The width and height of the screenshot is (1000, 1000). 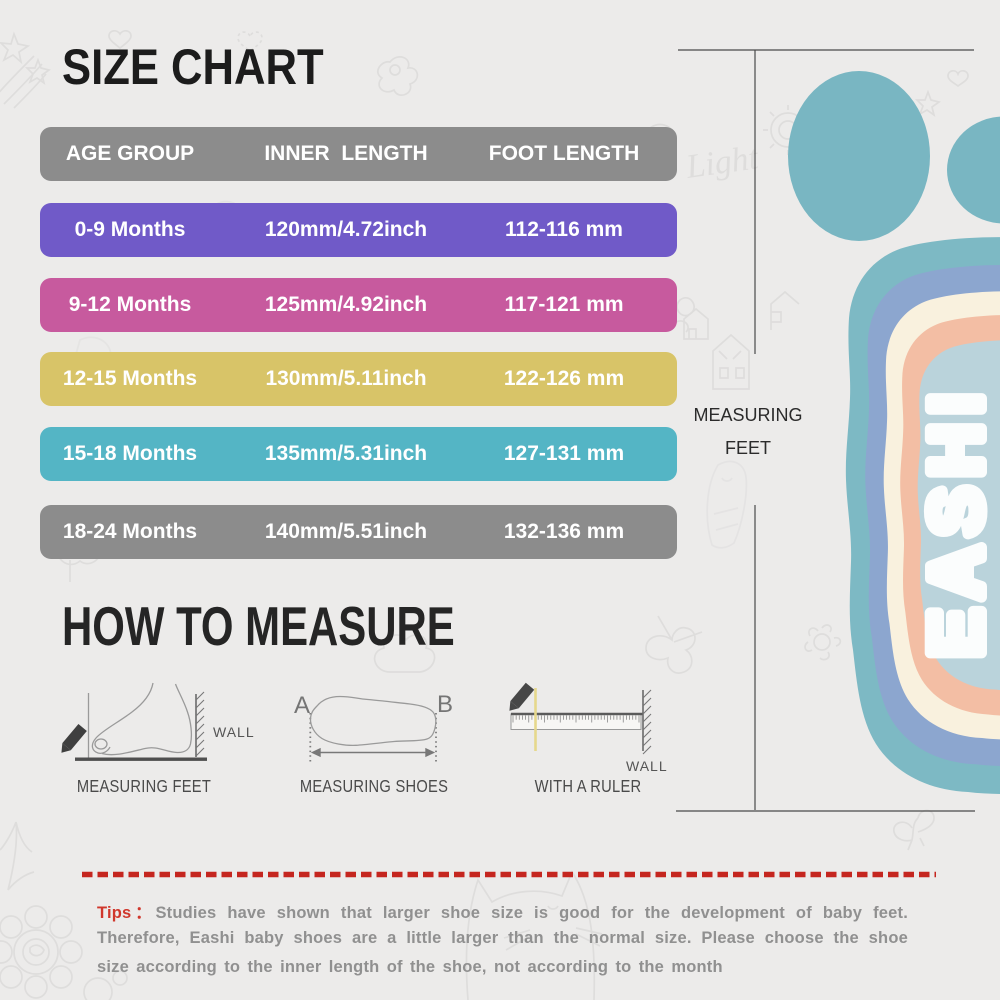 What do you see at coordinates (722, 162) in the screenshot?
I see `svg-text: Light` at bounding box center [722, 162].